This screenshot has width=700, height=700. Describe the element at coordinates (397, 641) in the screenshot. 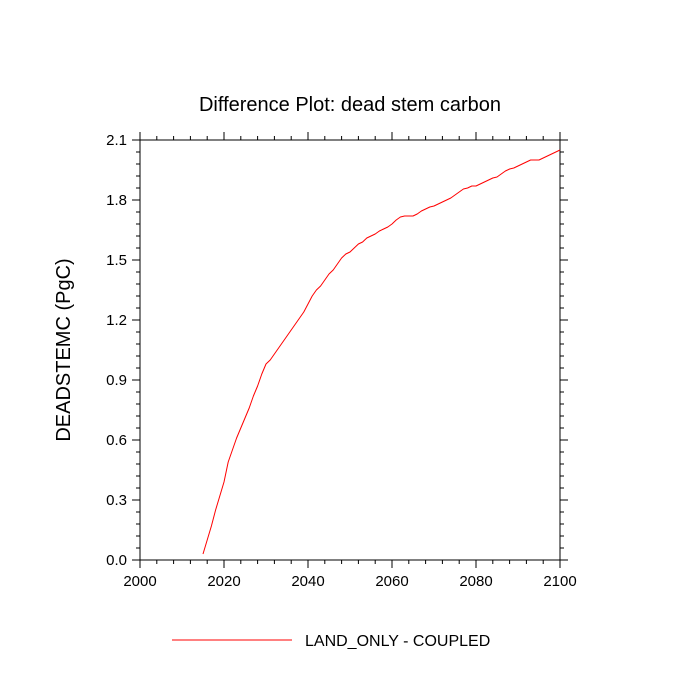

I see `legend-label: LAND_ONLY - COUPLED` at that location.